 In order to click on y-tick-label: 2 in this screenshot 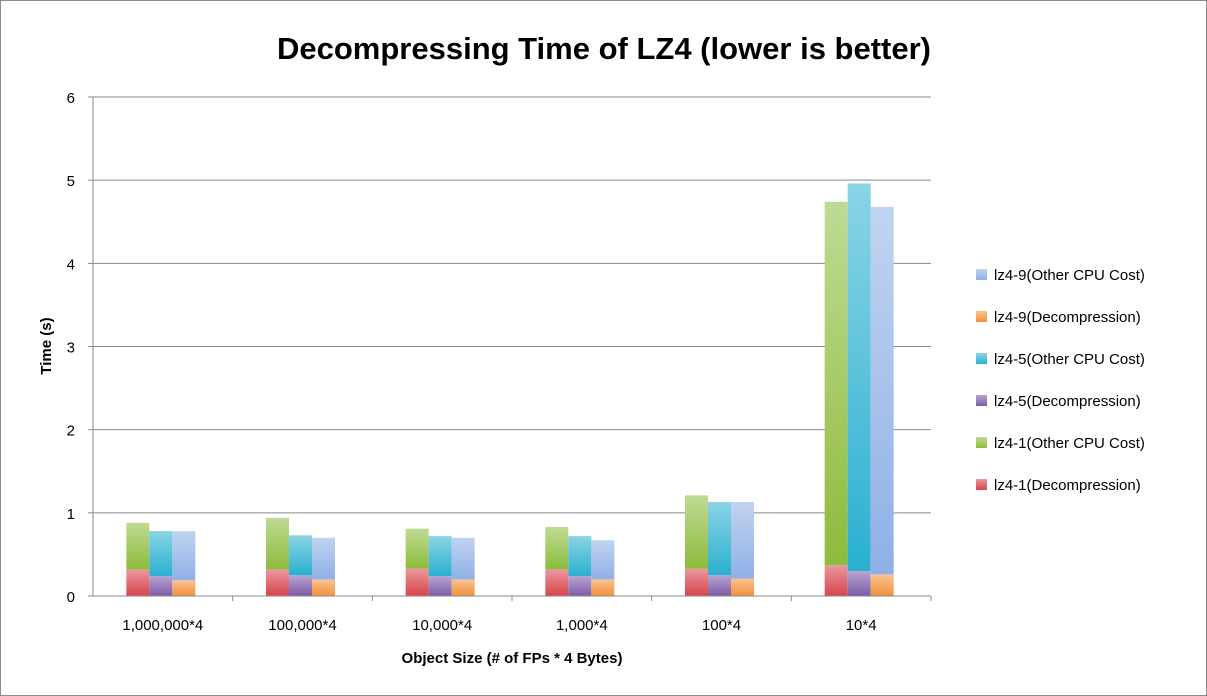, I will do `click(71, 431)`.